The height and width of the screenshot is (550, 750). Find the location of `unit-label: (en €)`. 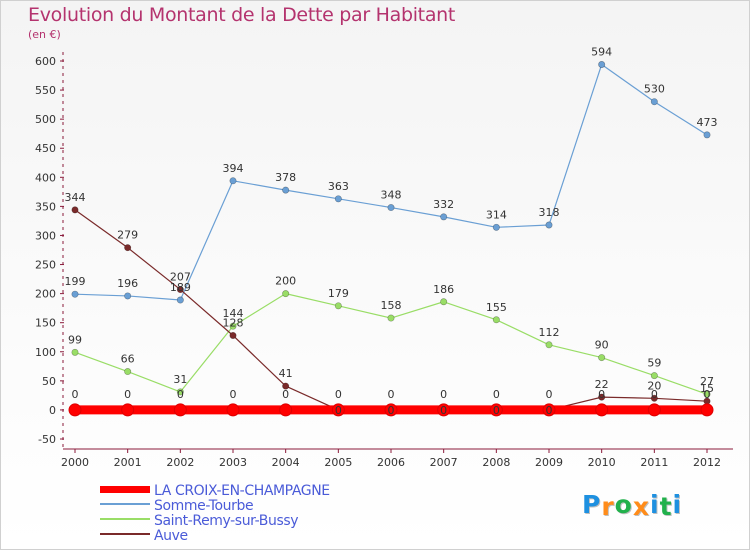

unit-label: (en €) is located at coordinates (44, 34).